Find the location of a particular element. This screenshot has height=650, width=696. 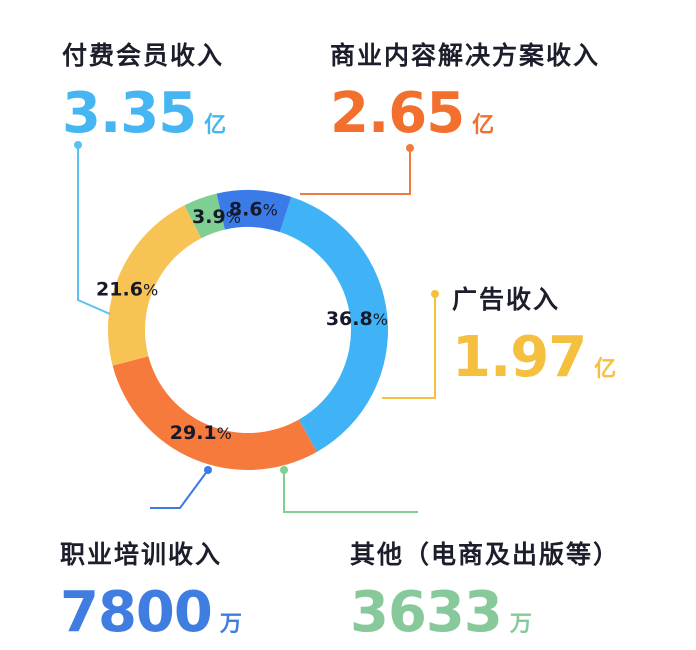

callout-value: 2.65 亿 is located at coordinates (465, 114).